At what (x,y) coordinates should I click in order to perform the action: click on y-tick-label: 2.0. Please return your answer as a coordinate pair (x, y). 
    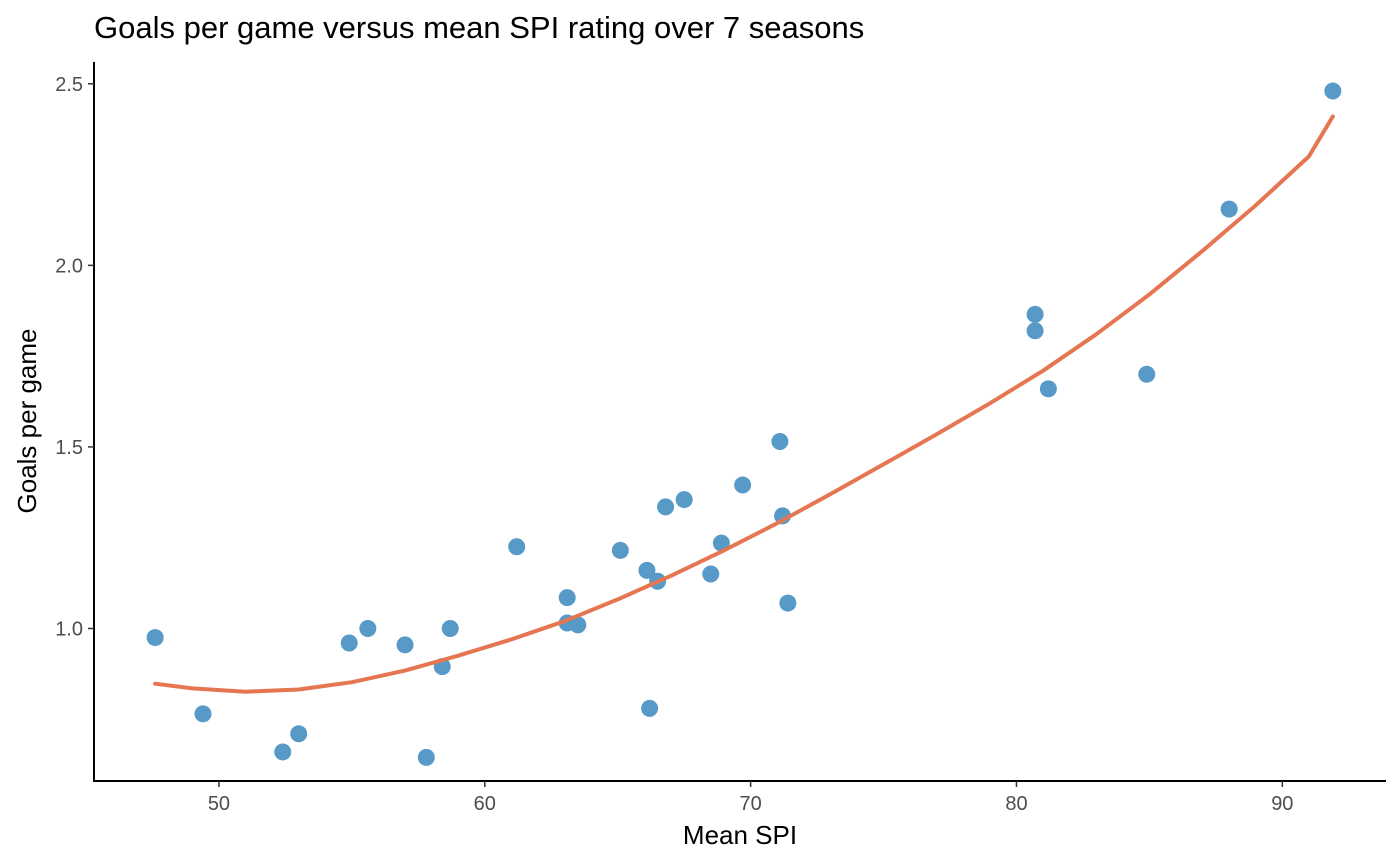
    Looking at the image, I should click on (69, 266).